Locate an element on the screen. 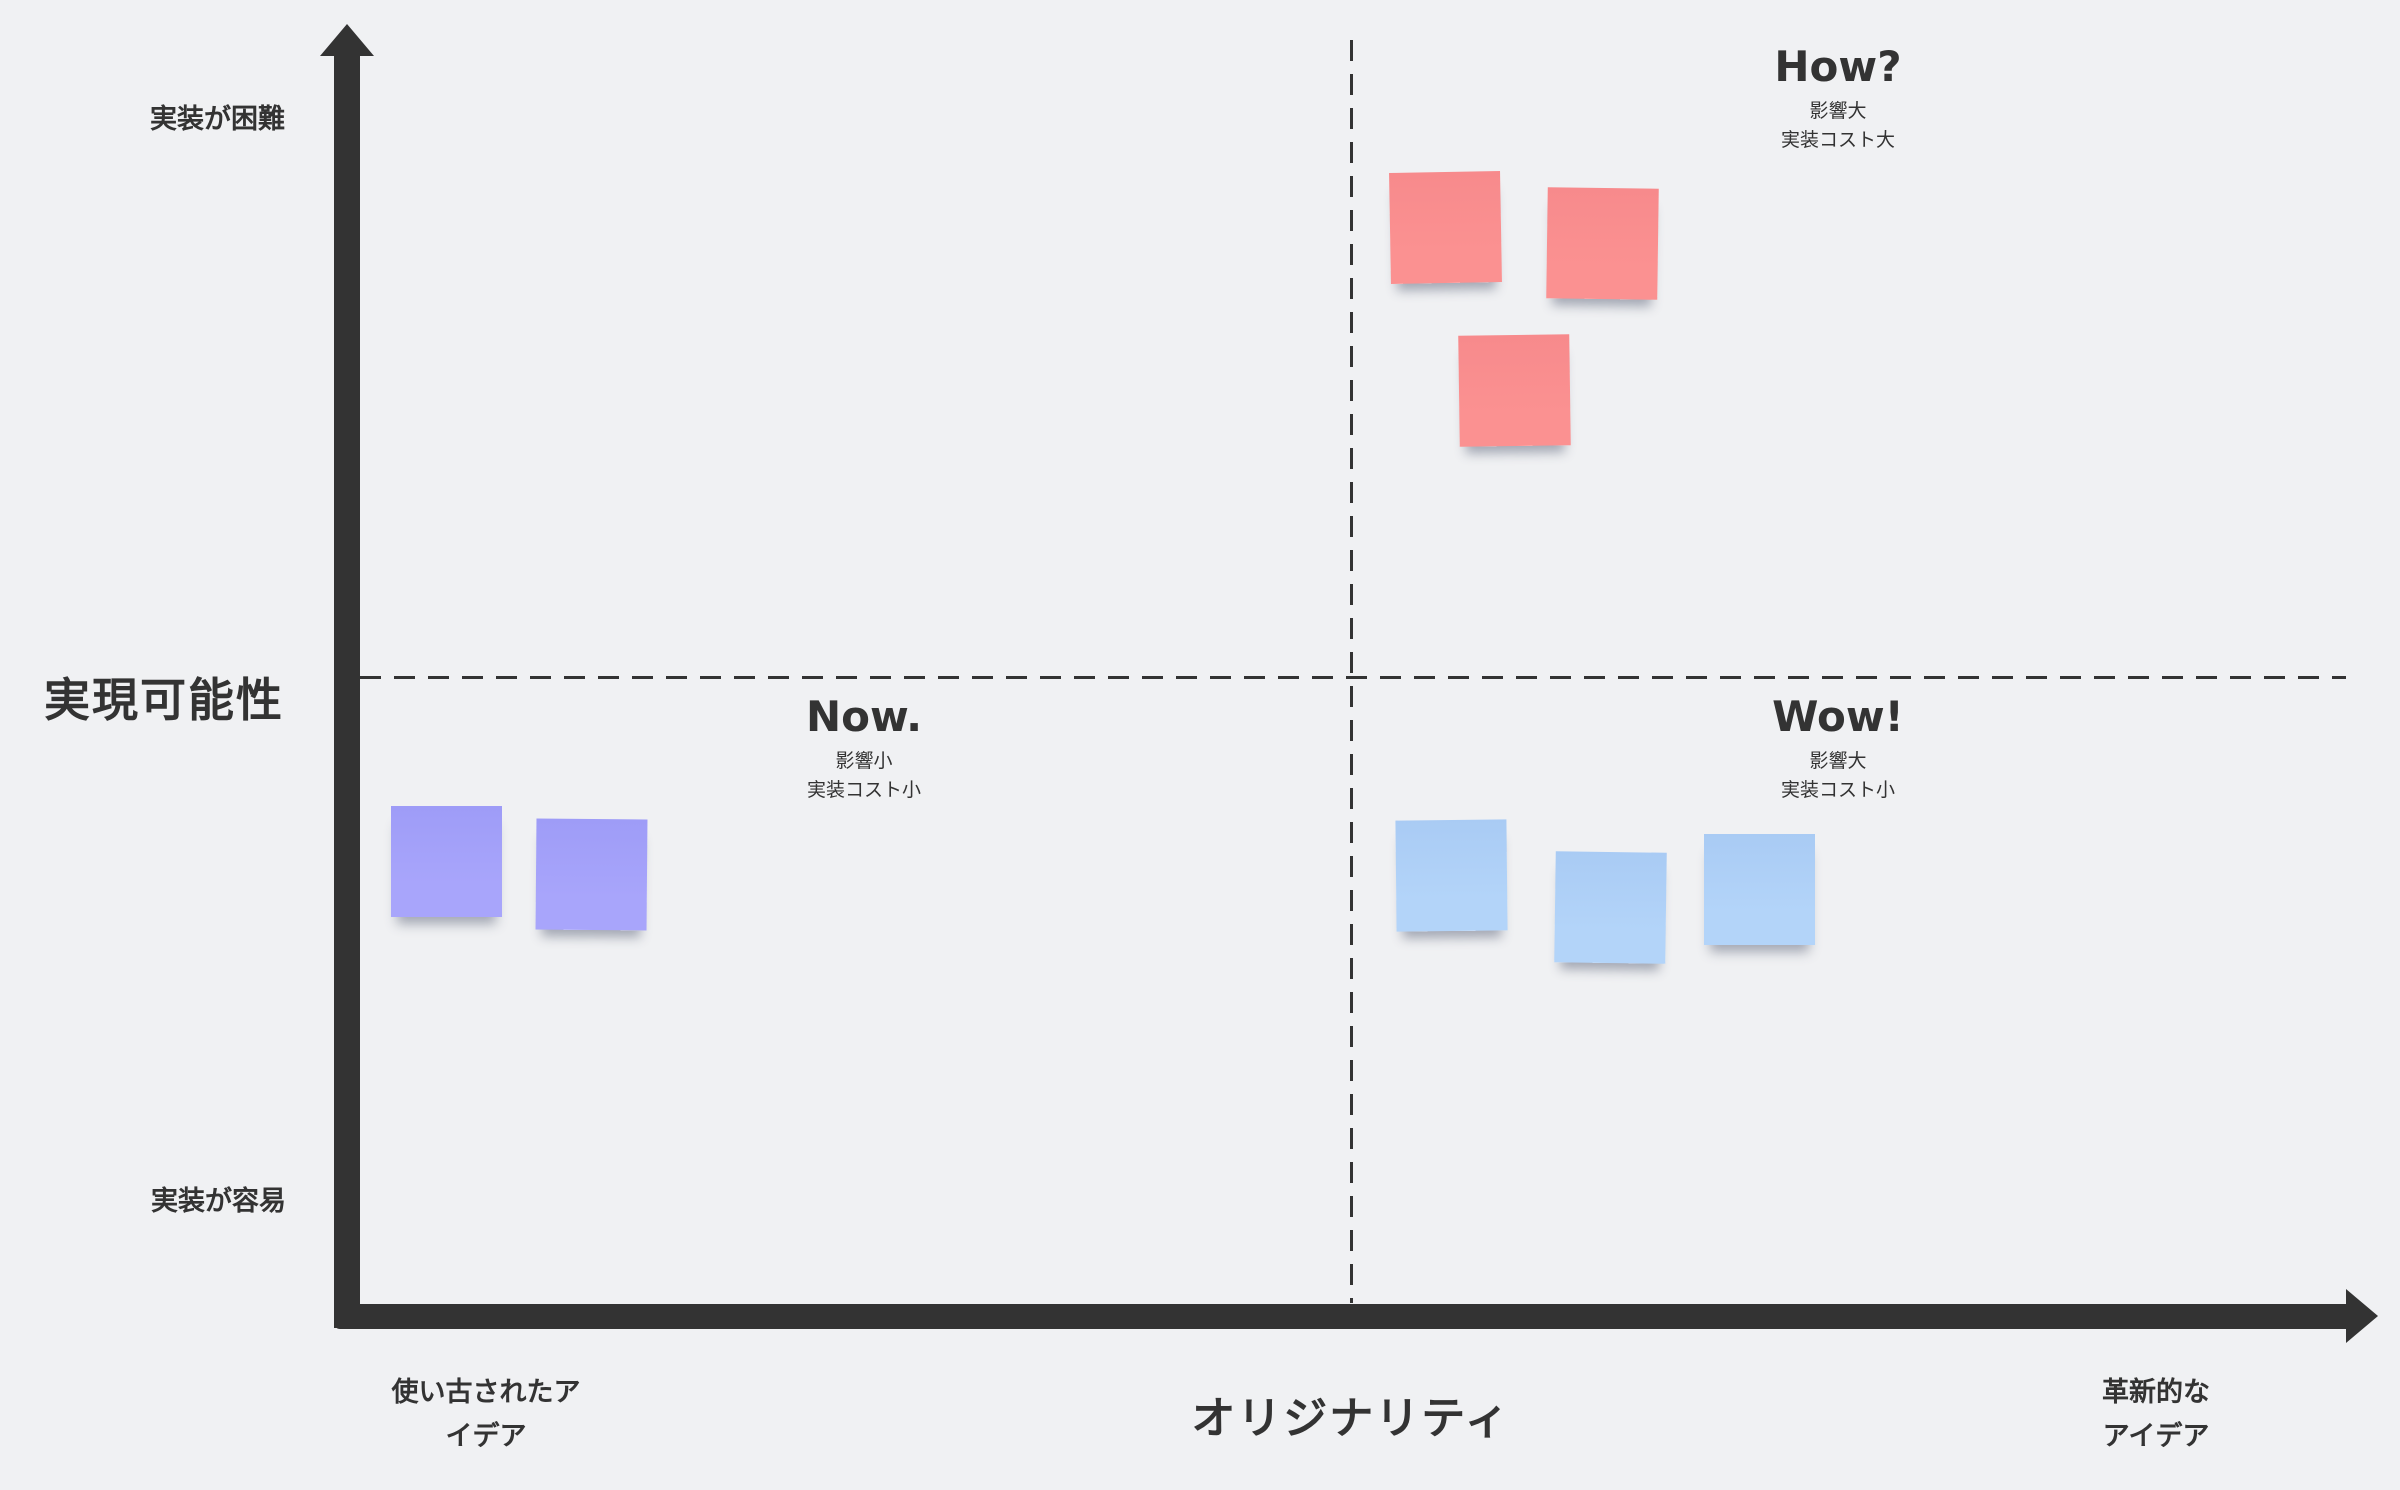 The image size is (2400, 1490). quadrant-caption-now: Now. 影響小 実装コスト小 is located at coordinates (864, 748).